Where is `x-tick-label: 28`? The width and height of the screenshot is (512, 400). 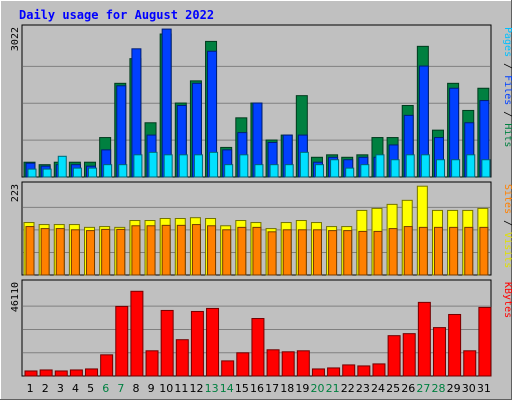 x-tick-label: 28 is located at coordinates (439, 388).